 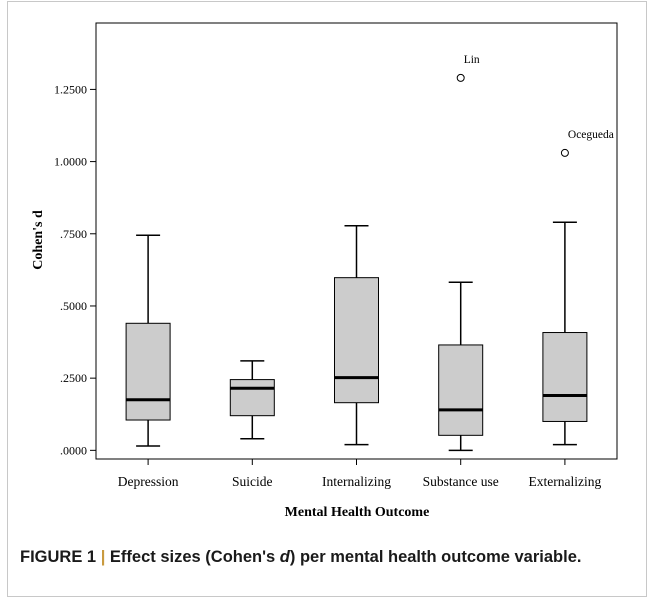 I want to click on outlier-label: Ocegueda, so click(x=591, y=135).